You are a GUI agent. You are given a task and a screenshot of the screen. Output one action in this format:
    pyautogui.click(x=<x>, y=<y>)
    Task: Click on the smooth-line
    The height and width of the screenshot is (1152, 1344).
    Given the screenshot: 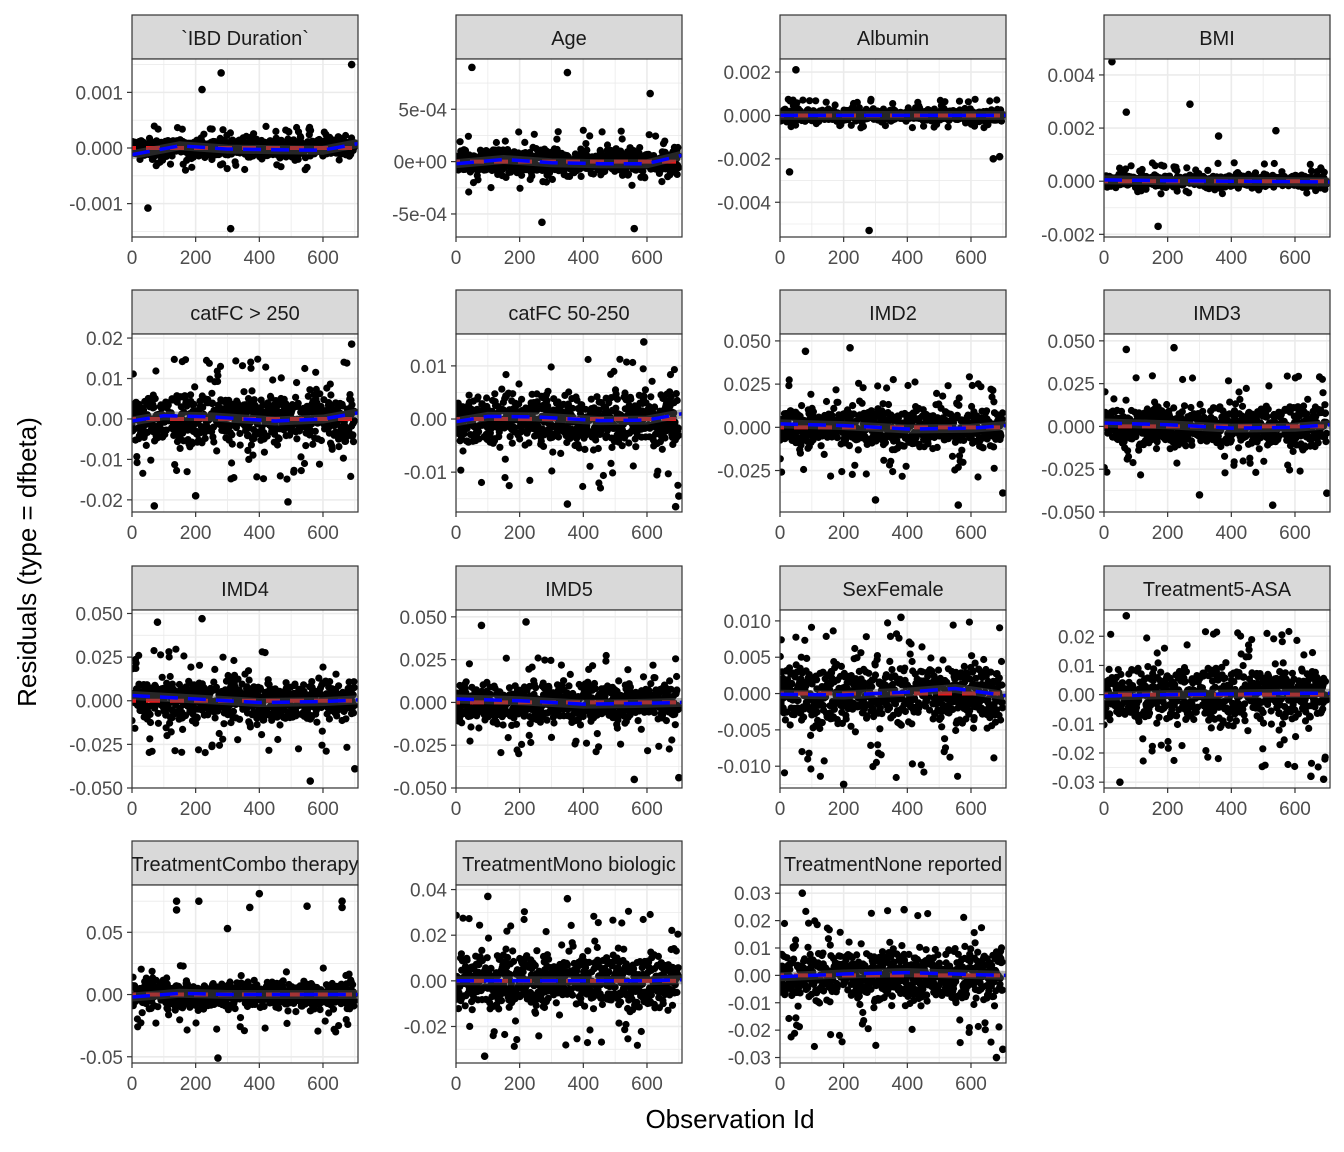 What is the action you would take?
    pyautogui.click(x=569, y=417)
    